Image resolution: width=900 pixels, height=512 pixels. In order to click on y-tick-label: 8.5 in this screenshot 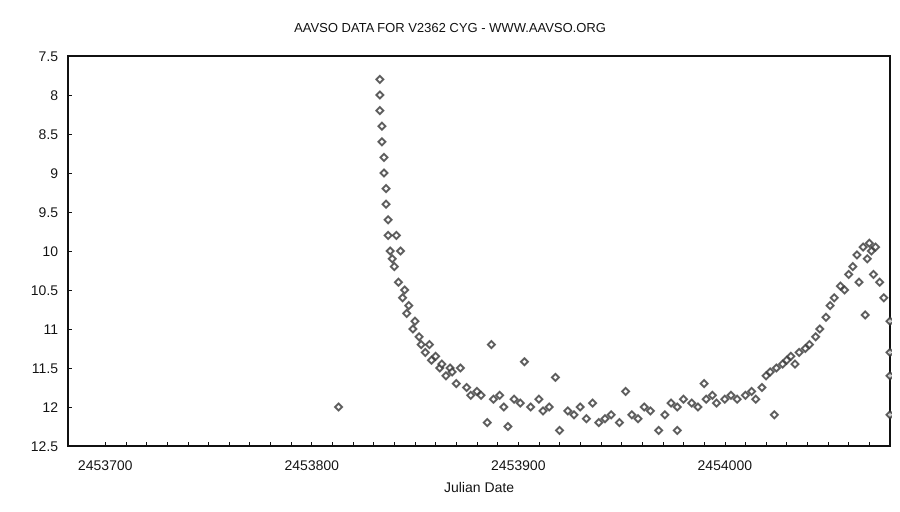, I will do `click(48, 134)`.